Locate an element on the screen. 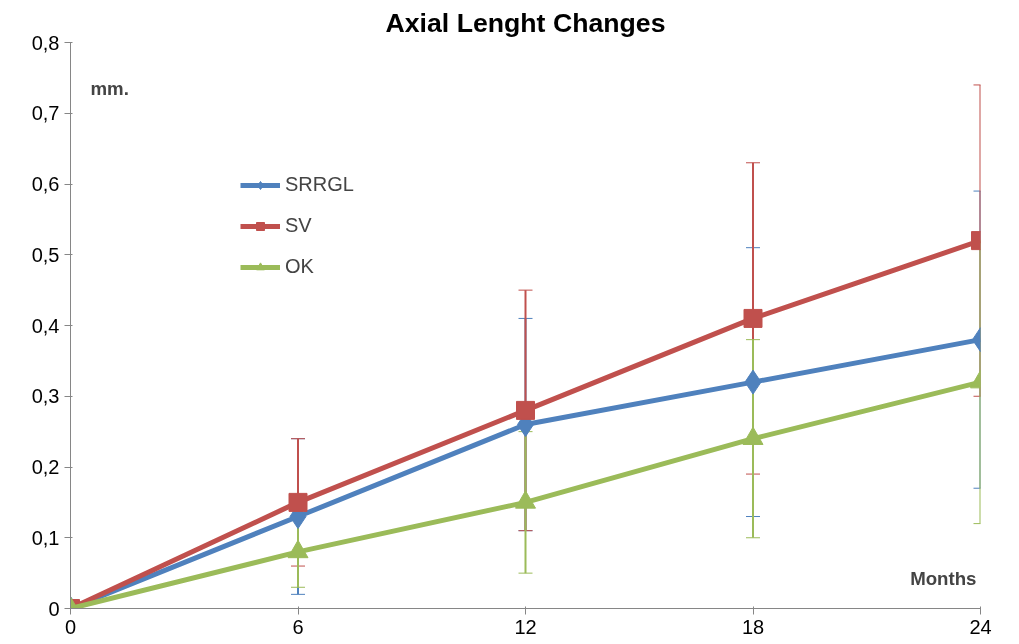  y-axis-title: mm. is located at coordinates (109, 88).